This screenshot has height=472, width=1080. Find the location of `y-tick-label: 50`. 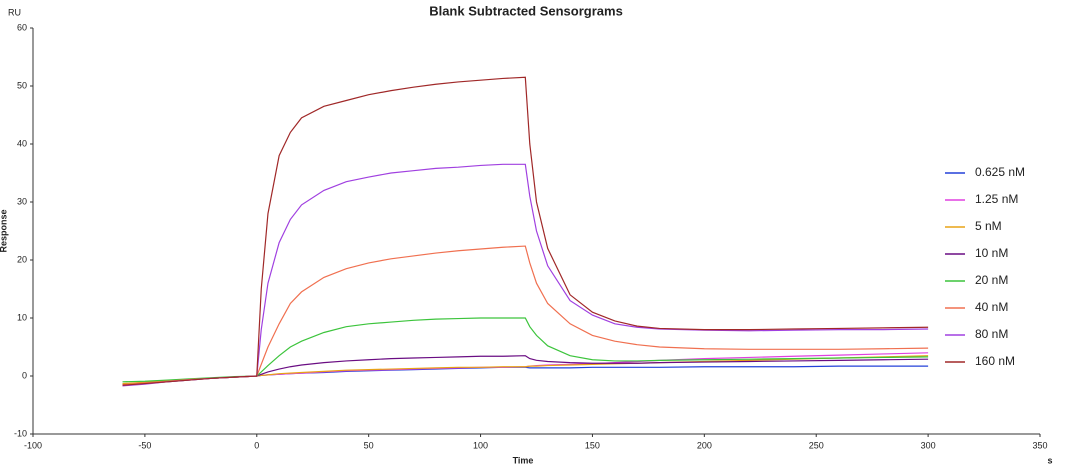

y-tick-label: 50 is located at coordinates (22, 85).